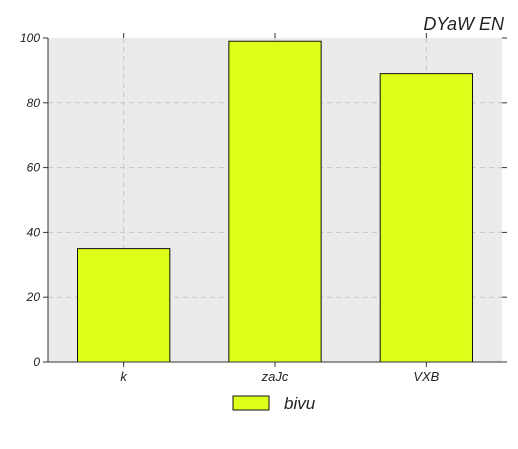 Image resolution: width=518 pixels, height=449 pixels. Describe the element at coordinates (426, 376) in the screenshot. I see `x-tick-label: VXB` at that location.